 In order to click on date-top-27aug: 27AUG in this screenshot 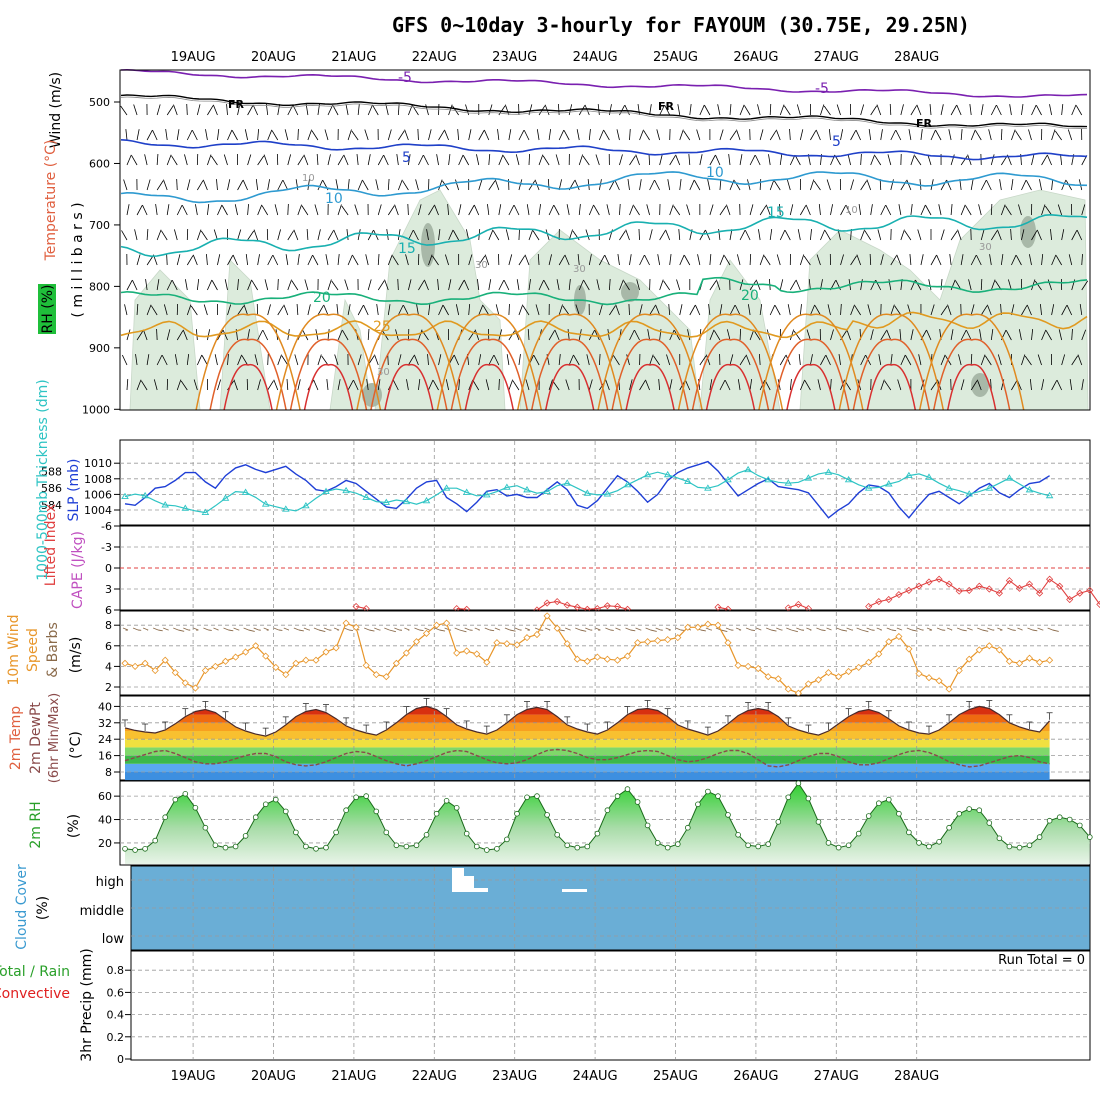, I will do `click(836, 57)`.